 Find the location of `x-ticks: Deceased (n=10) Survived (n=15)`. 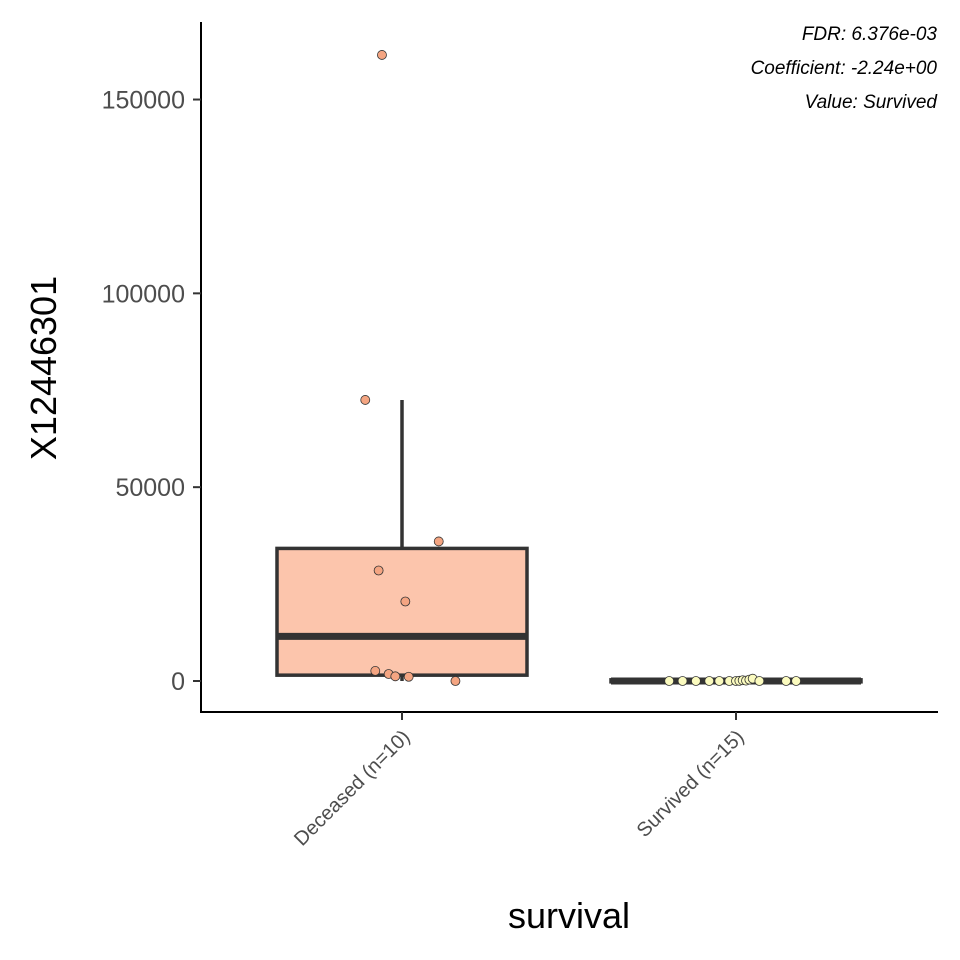

x-ticks: Deceased (n=10) Survived (n=15) is located at coordinates (519, 781).